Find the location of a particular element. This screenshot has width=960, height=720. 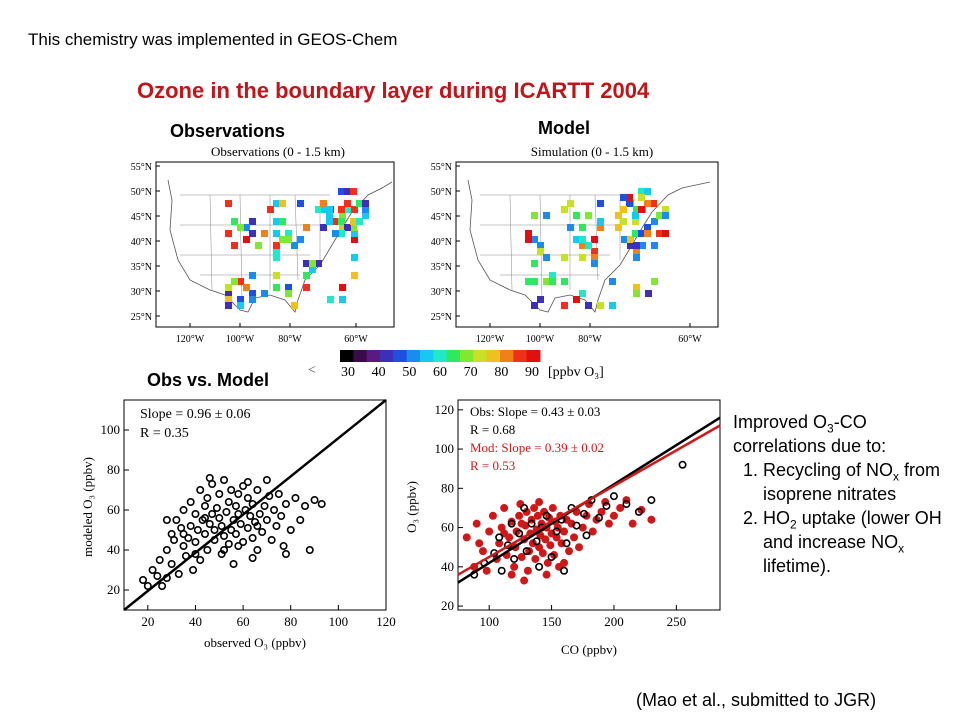

lat-tick-label: 25°N is located at coordinates (441, 317).